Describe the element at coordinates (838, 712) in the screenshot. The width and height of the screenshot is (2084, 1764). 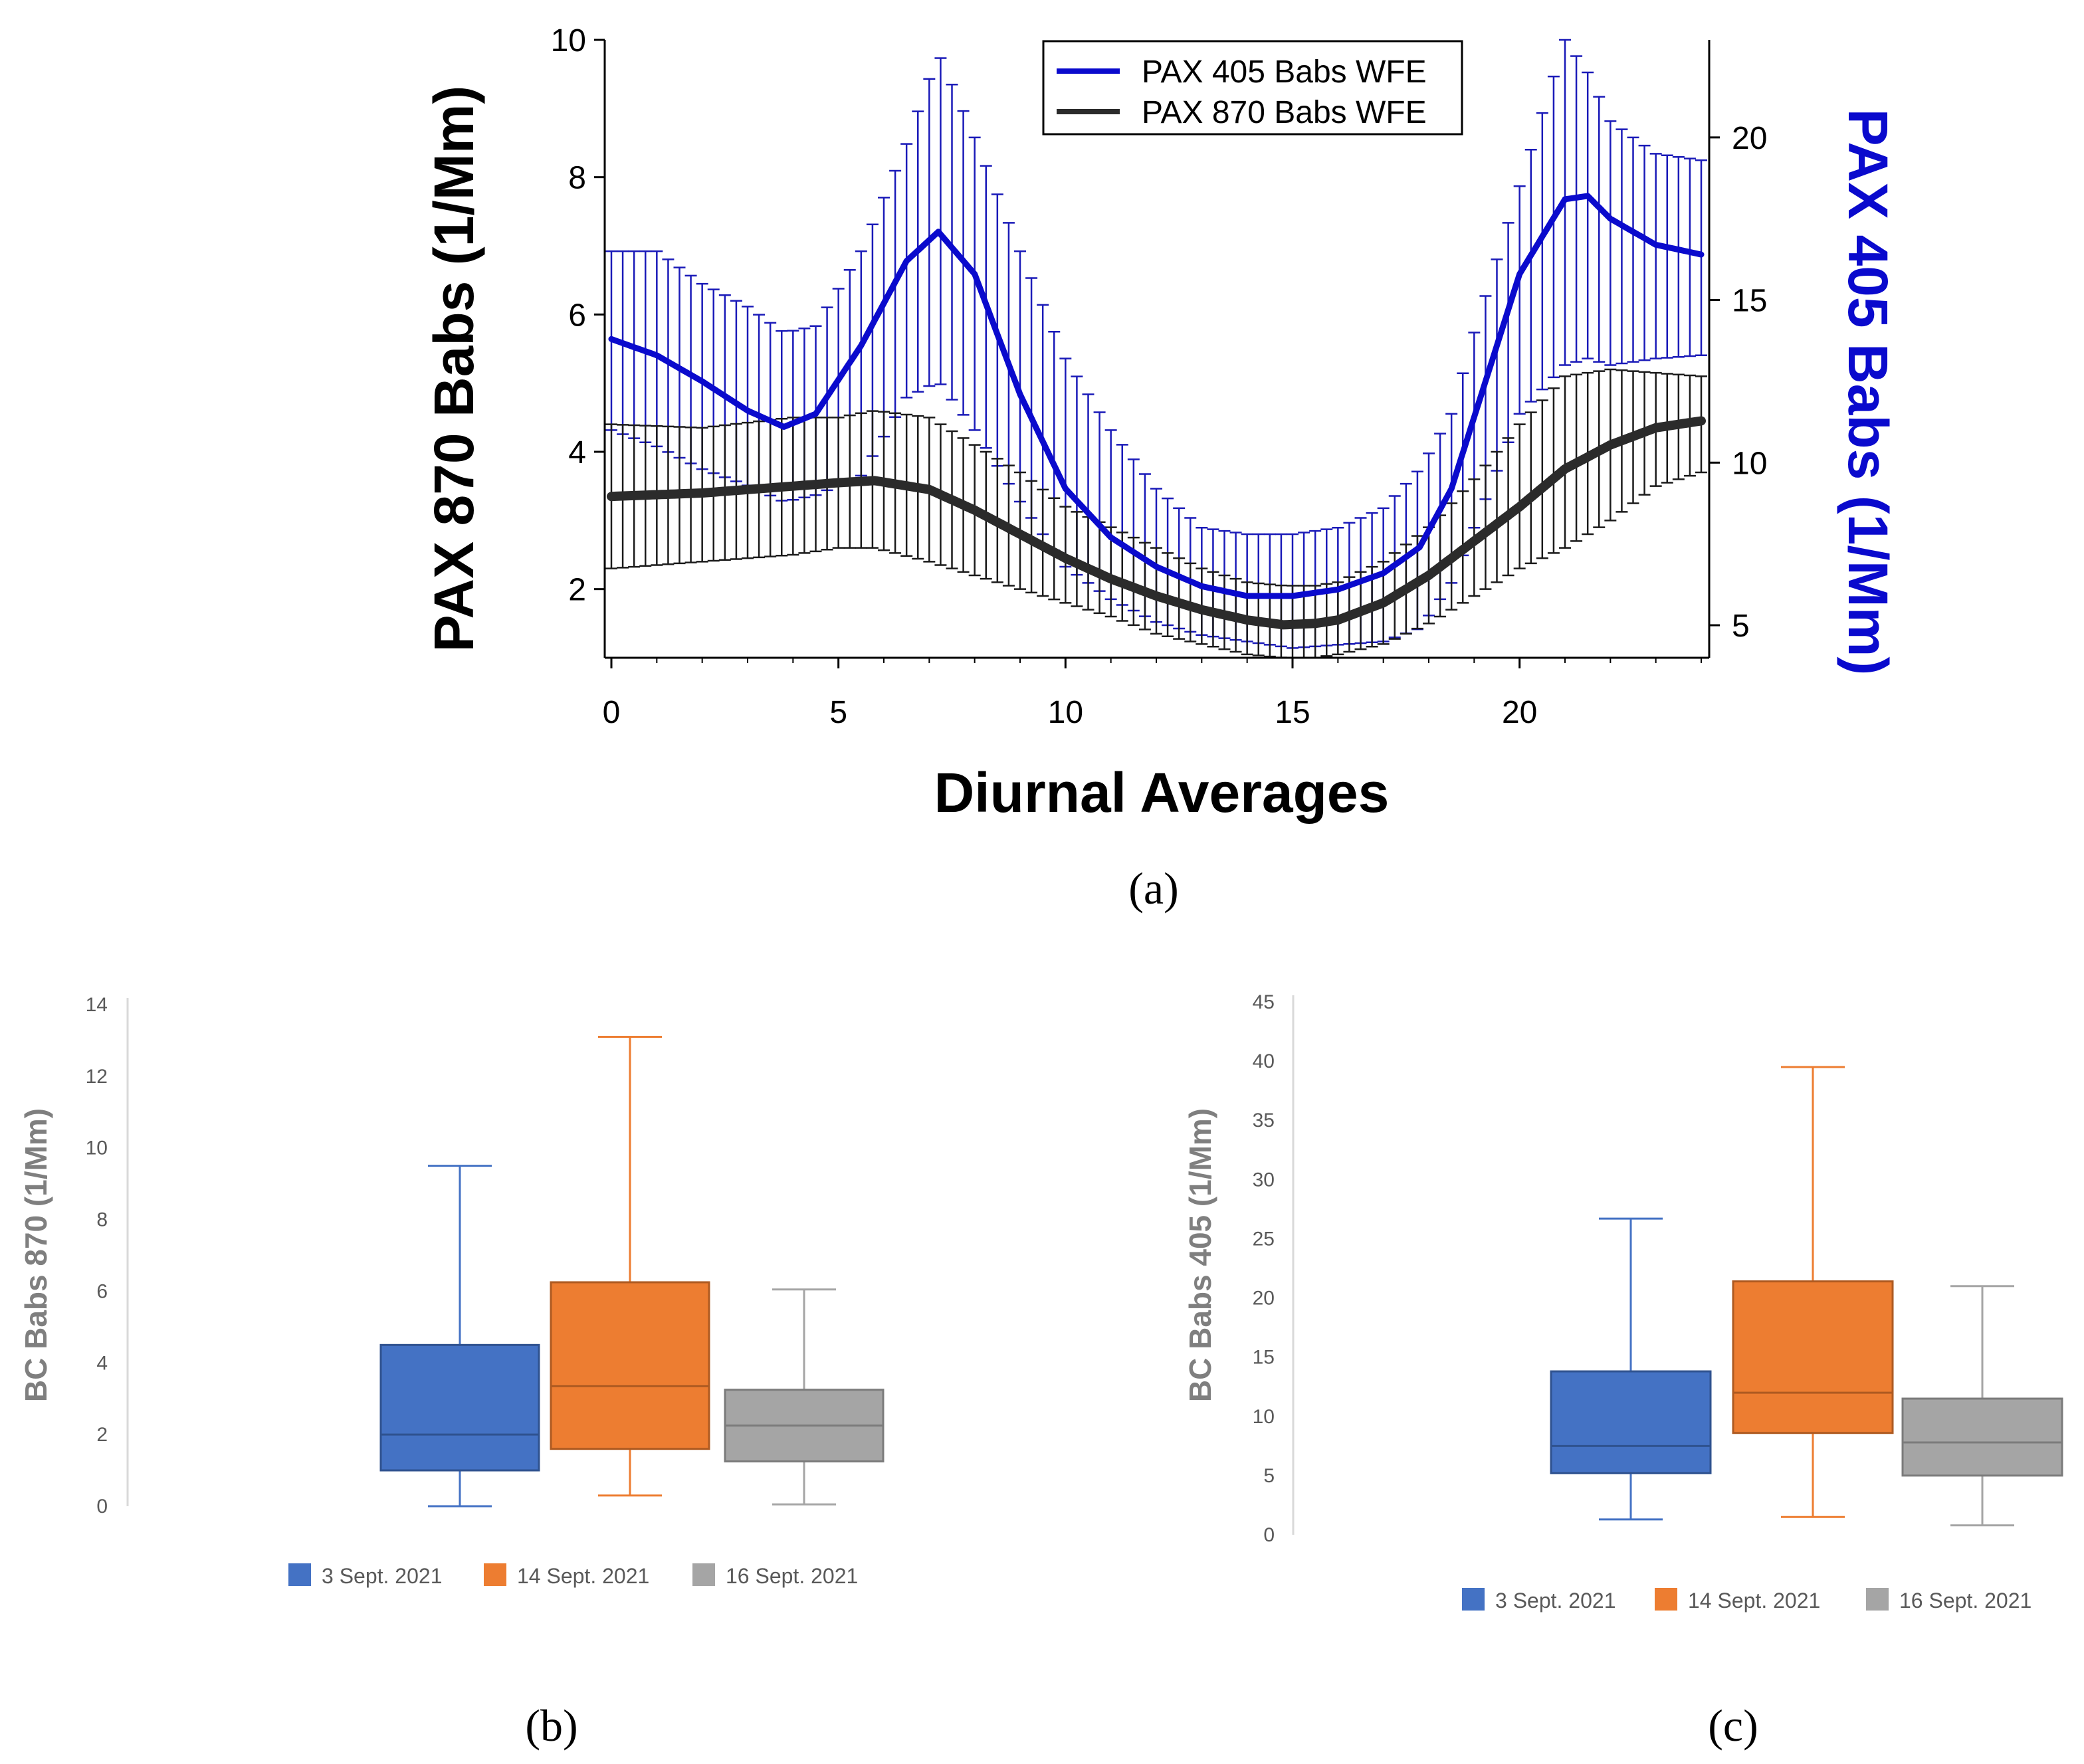
I see `a-x-tick-label: 5` at that location.